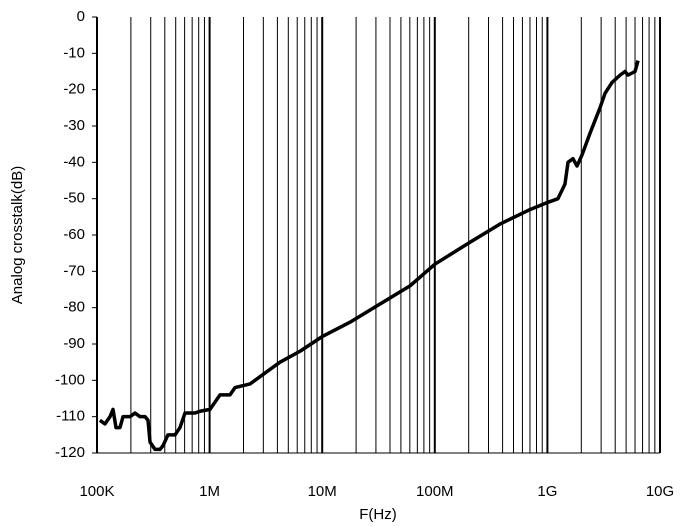  I want to click on y-tick-label: -100, so click(70, 379).